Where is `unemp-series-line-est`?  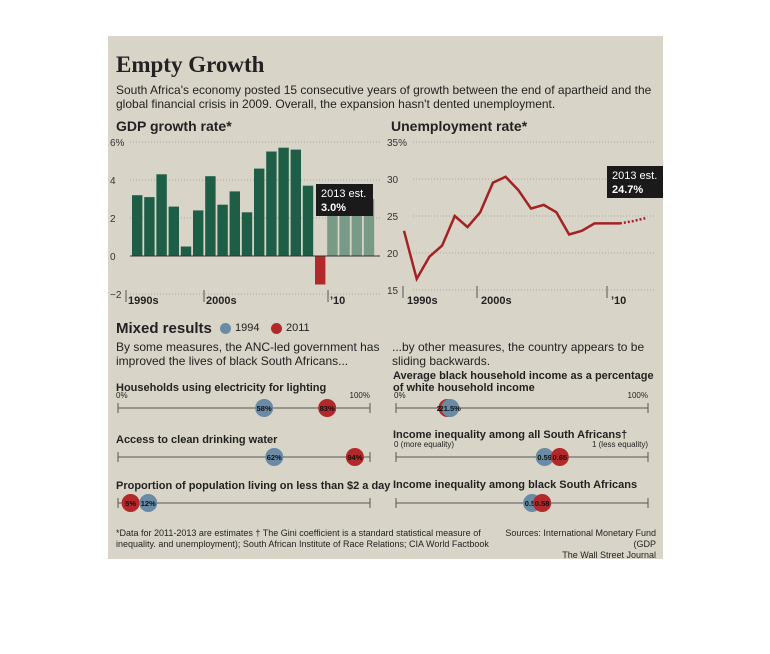 unemp-series-line-est is located at coordinates (632, 221).